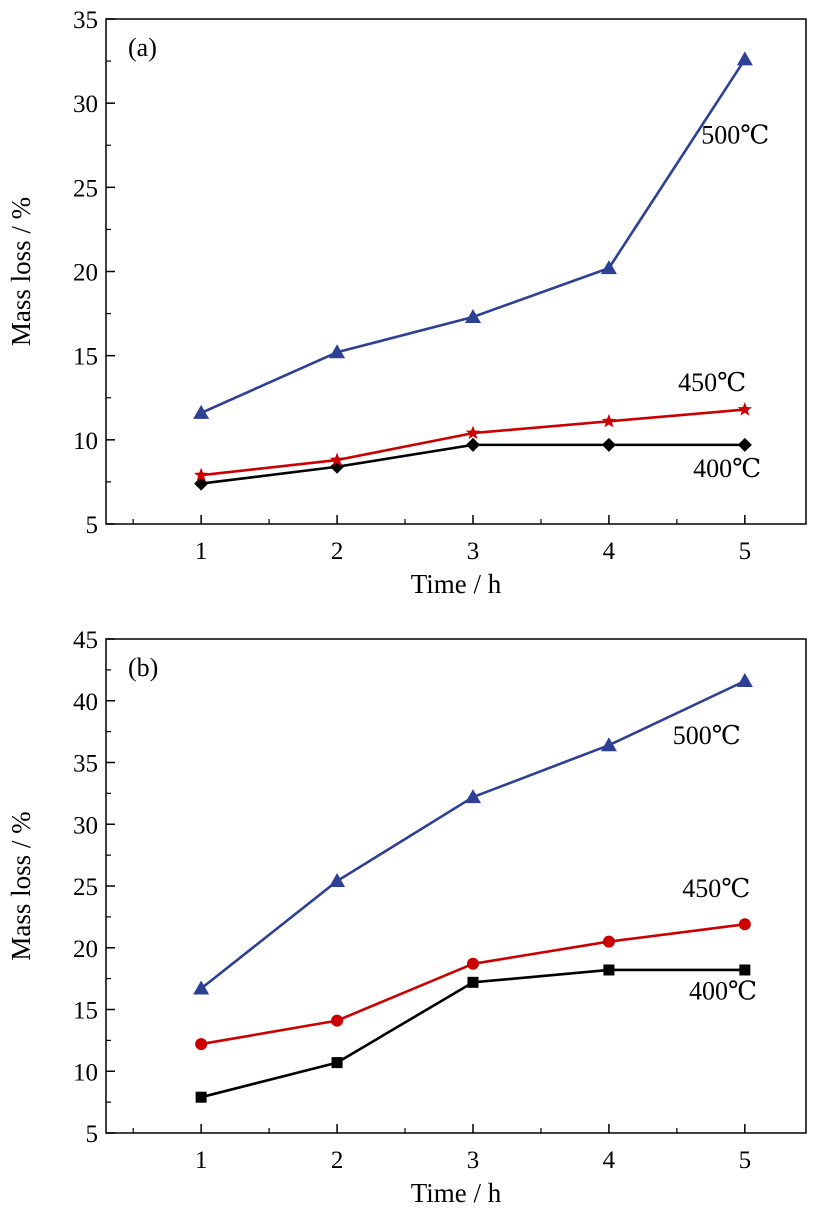 This screenshot has height=1218, width=821. I want to click on series-line, so click(472, 1033).